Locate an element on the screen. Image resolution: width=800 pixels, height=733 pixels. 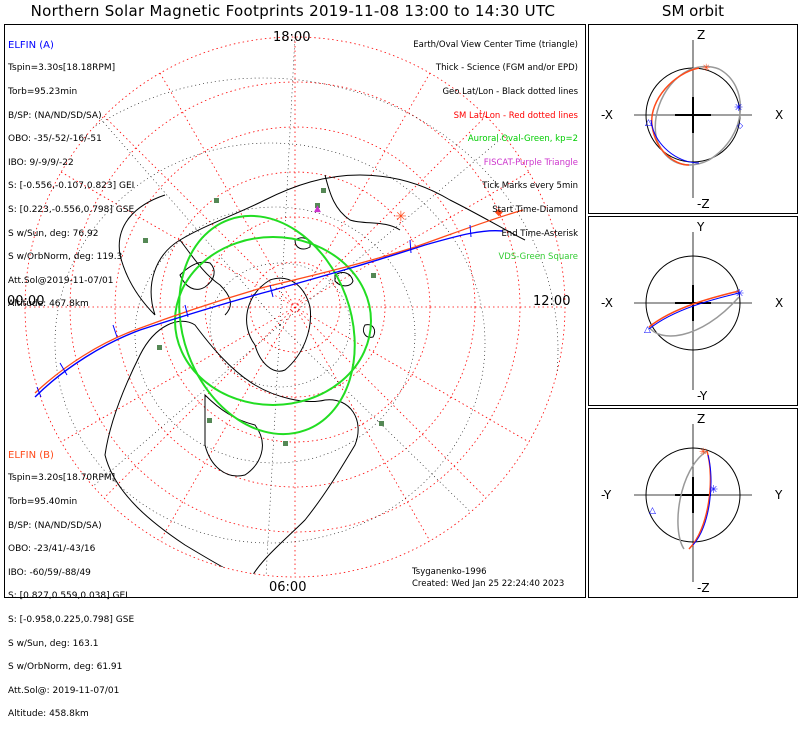
elfin-a-header: ELFIN (A) is located at coordinates (31, 45).